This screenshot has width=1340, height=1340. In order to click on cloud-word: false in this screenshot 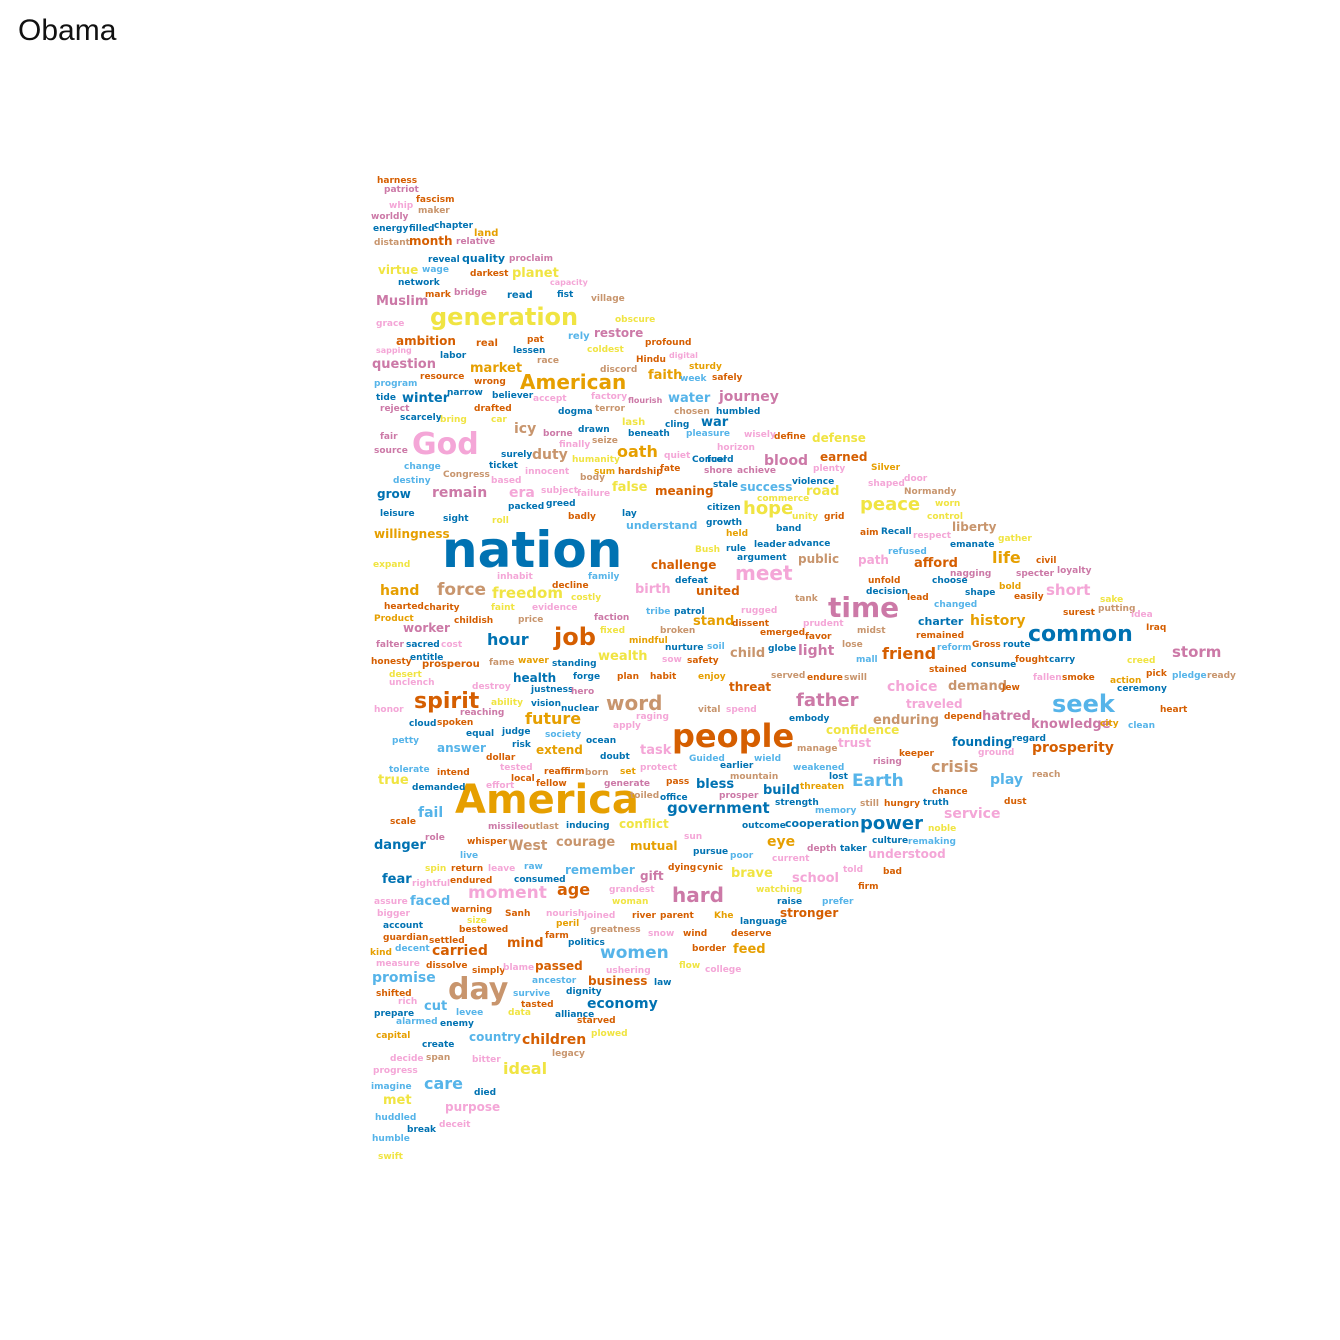, I will do `click(630, 487)`.